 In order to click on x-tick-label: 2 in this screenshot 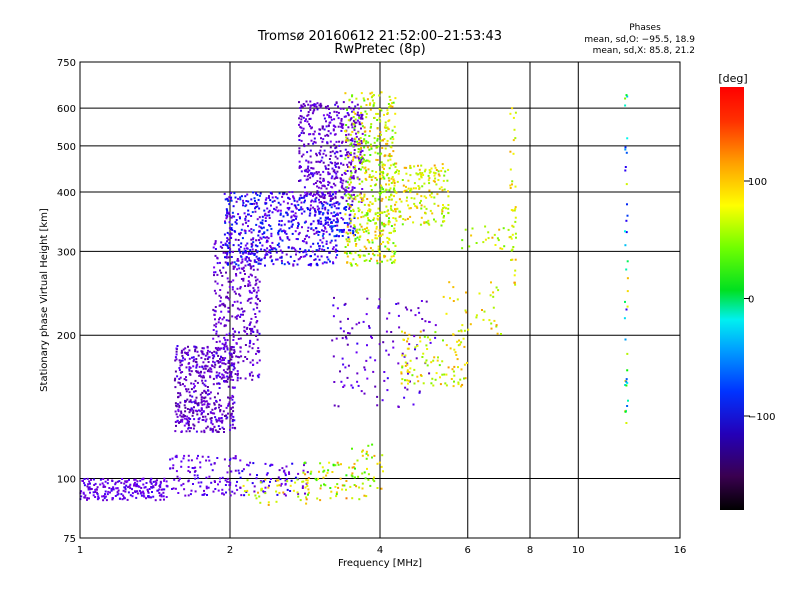, I will do `click(230, 550)`.